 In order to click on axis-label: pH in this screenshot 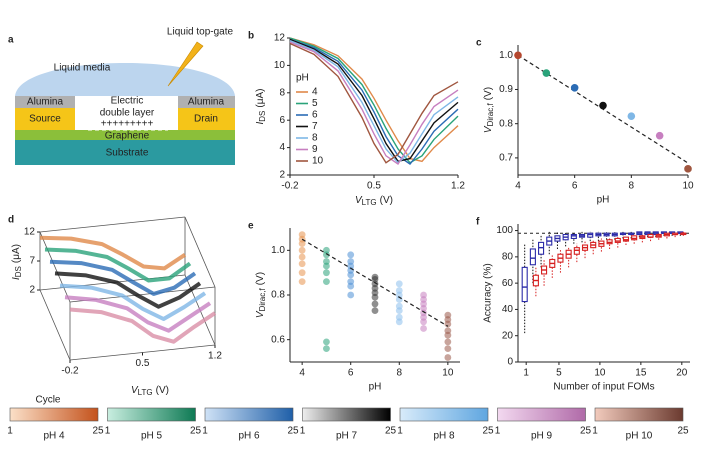, I will do `click(375, 387)`.